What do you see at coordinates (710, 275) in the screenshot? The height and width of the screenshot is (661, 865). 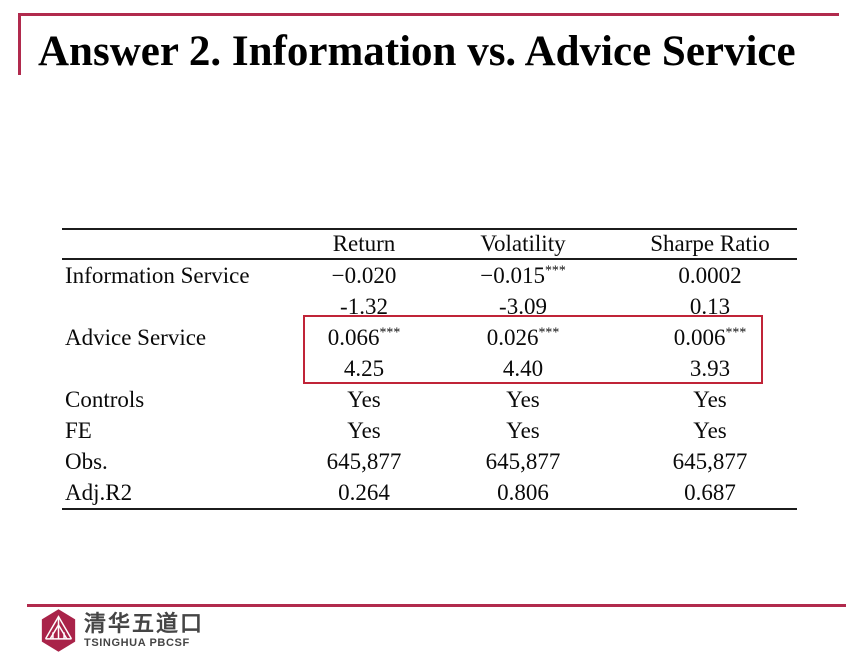 I see `cell: 0.0002` at bounding box center [710, 275].